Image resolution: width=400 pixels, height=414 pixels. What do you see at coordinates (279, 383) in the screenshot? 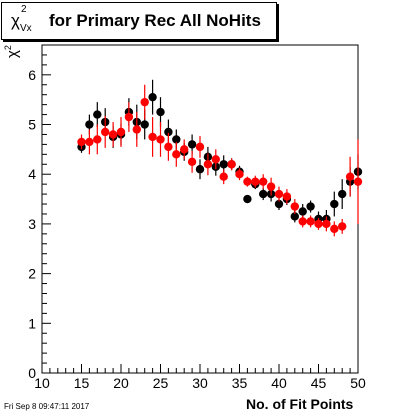
I see `x-tick-label: 40` at bounding box center [279, 383].